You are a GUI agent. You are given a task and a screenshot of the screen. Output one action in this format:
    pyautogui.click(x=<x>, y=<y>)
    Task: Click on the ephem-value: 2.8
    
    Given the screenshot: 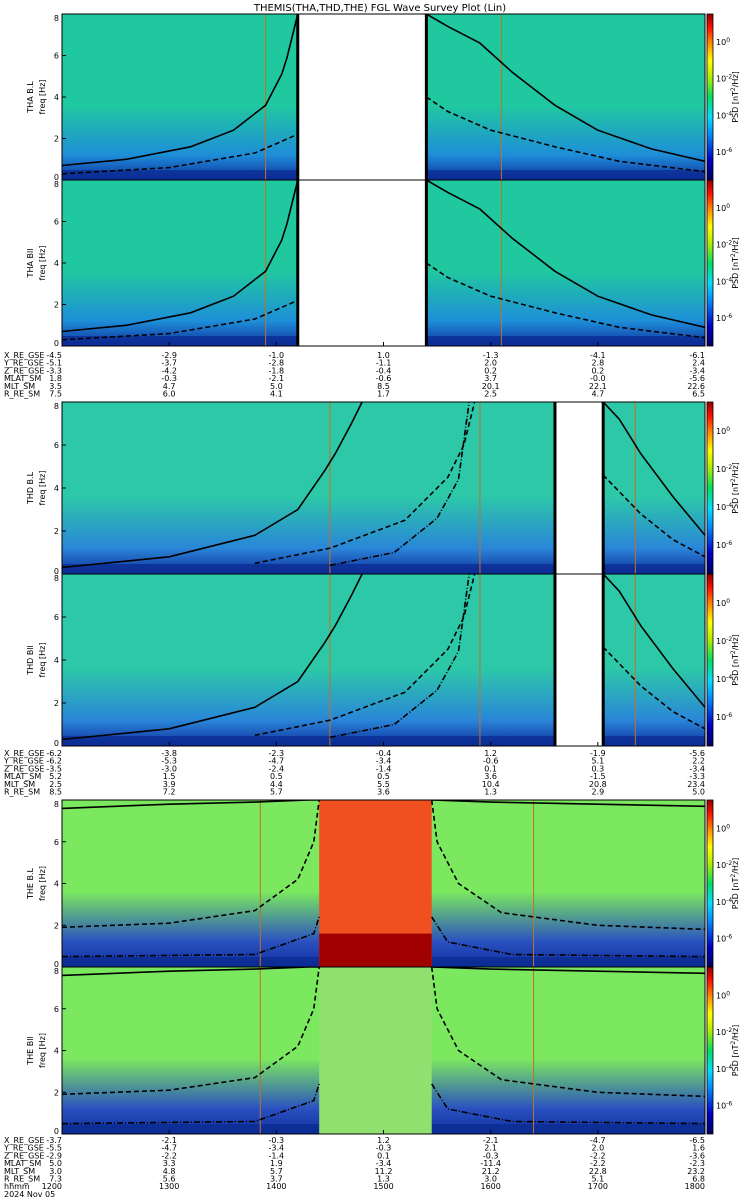 What is the action you would take?
    pyautogui.click(x=597, y=363)
    